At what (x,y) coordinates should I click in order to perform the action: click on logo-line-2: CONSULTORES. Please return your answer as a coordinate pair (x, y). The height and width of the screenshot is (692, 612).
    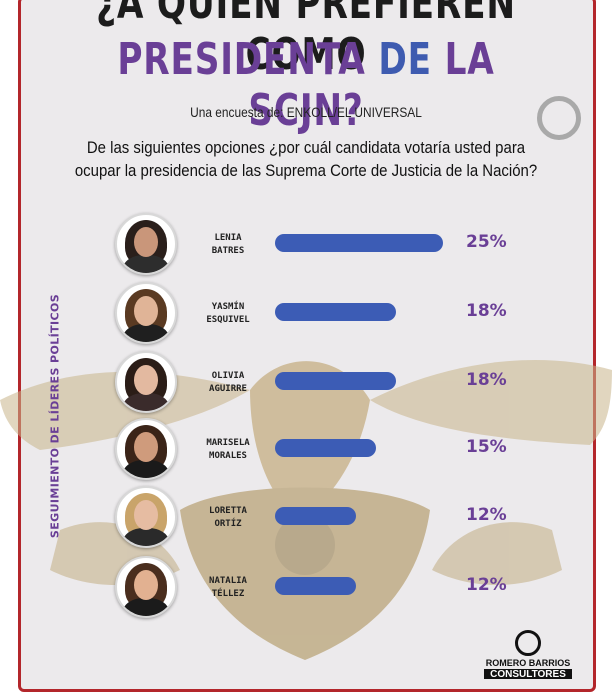
    Looking at the image, I should click on (528, 674).